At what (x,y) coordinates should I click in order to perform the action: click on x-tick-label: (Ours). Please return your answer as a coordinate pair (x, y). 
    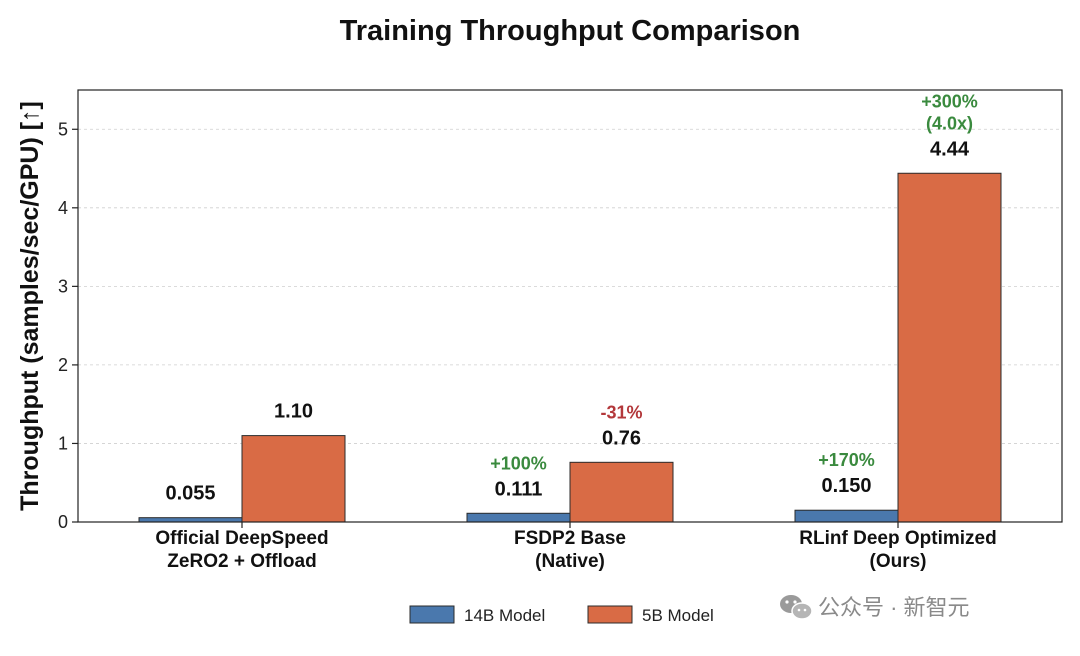
    Looking at the image, I should click on (898, 561).